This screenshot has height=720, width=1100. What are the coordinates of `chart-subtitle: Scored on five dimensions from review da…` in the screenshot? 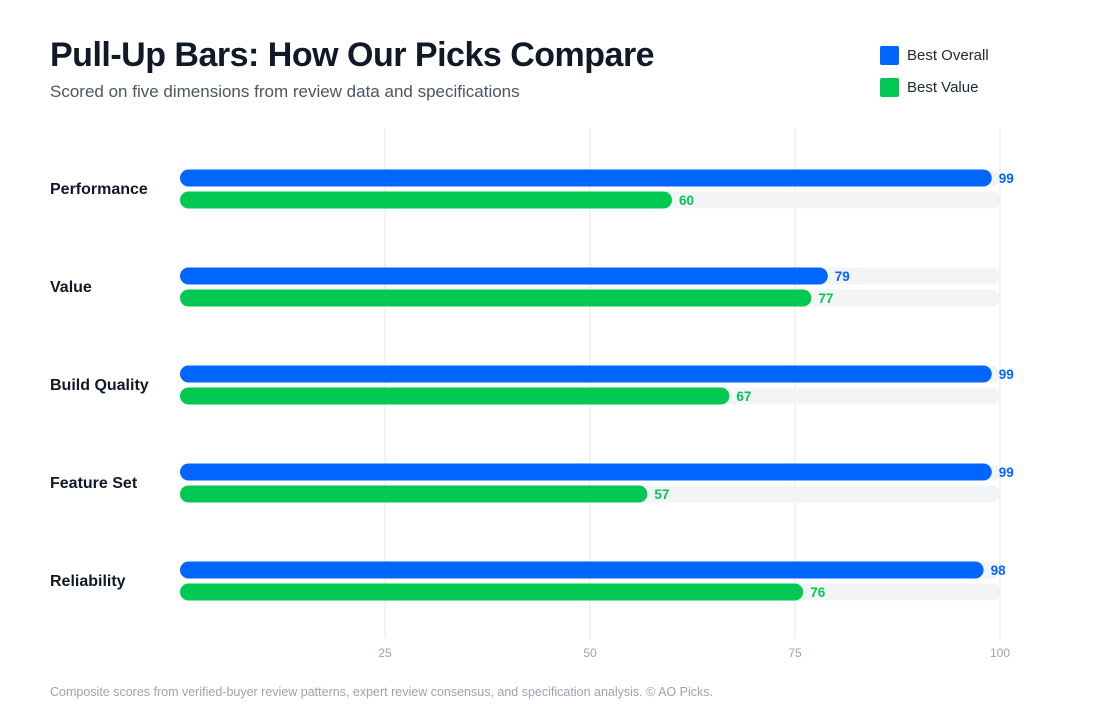 It's located at (285, 91).